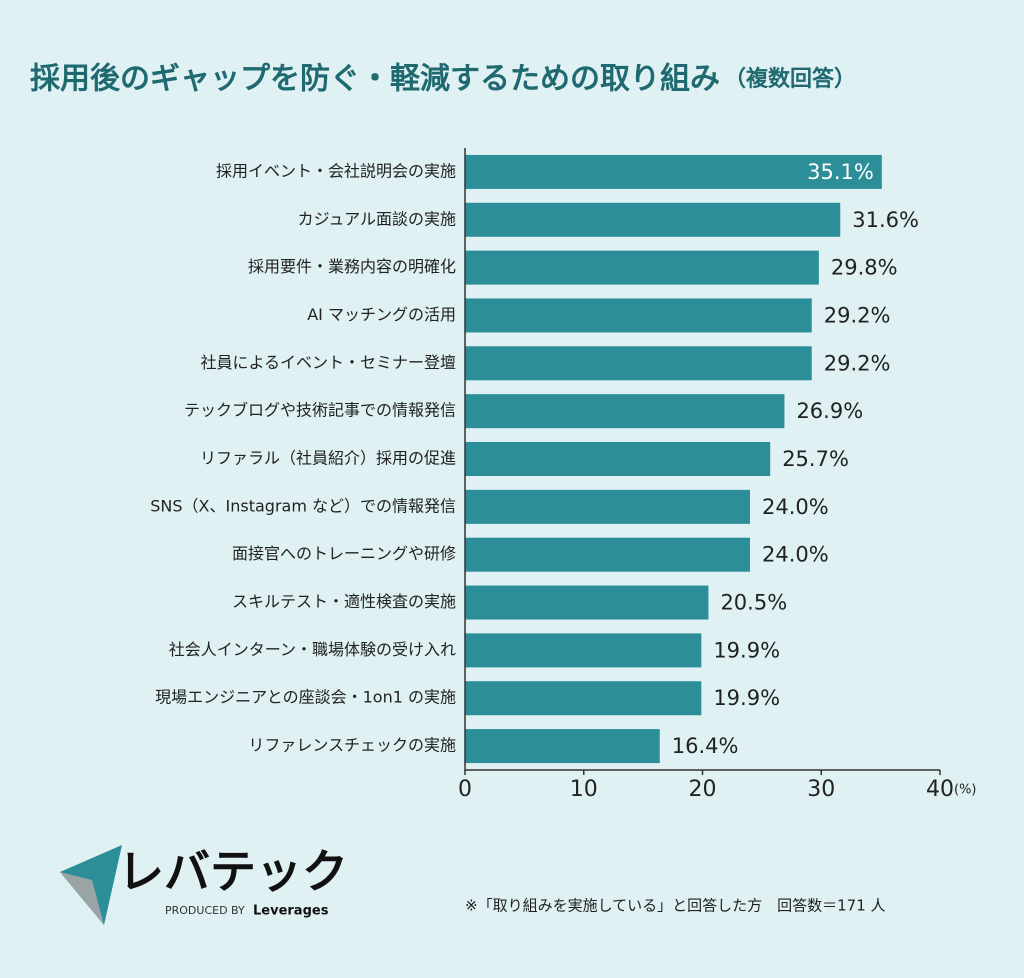 This screenshot has height=978, width=1024. Describe the element at coordinates (336, 170) in the screenshot. I see `y-tick-label: 採用イベント・会社説明会の実施` at that location.